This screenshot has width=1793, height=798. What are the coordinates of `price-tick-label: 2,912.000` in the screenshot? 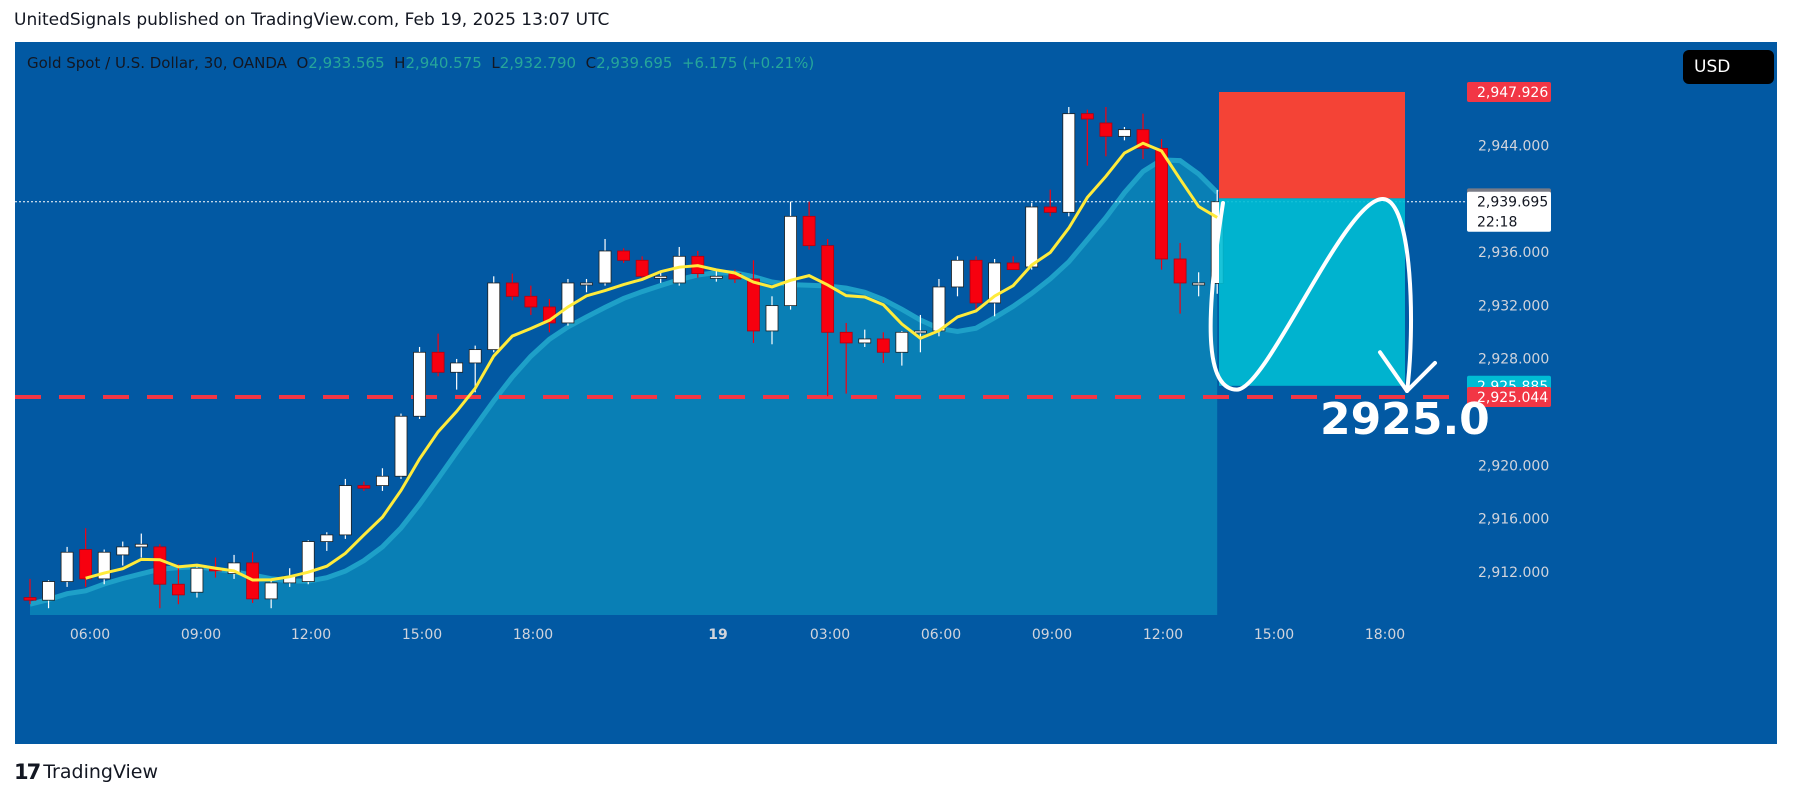 It's located at (1513, 573).